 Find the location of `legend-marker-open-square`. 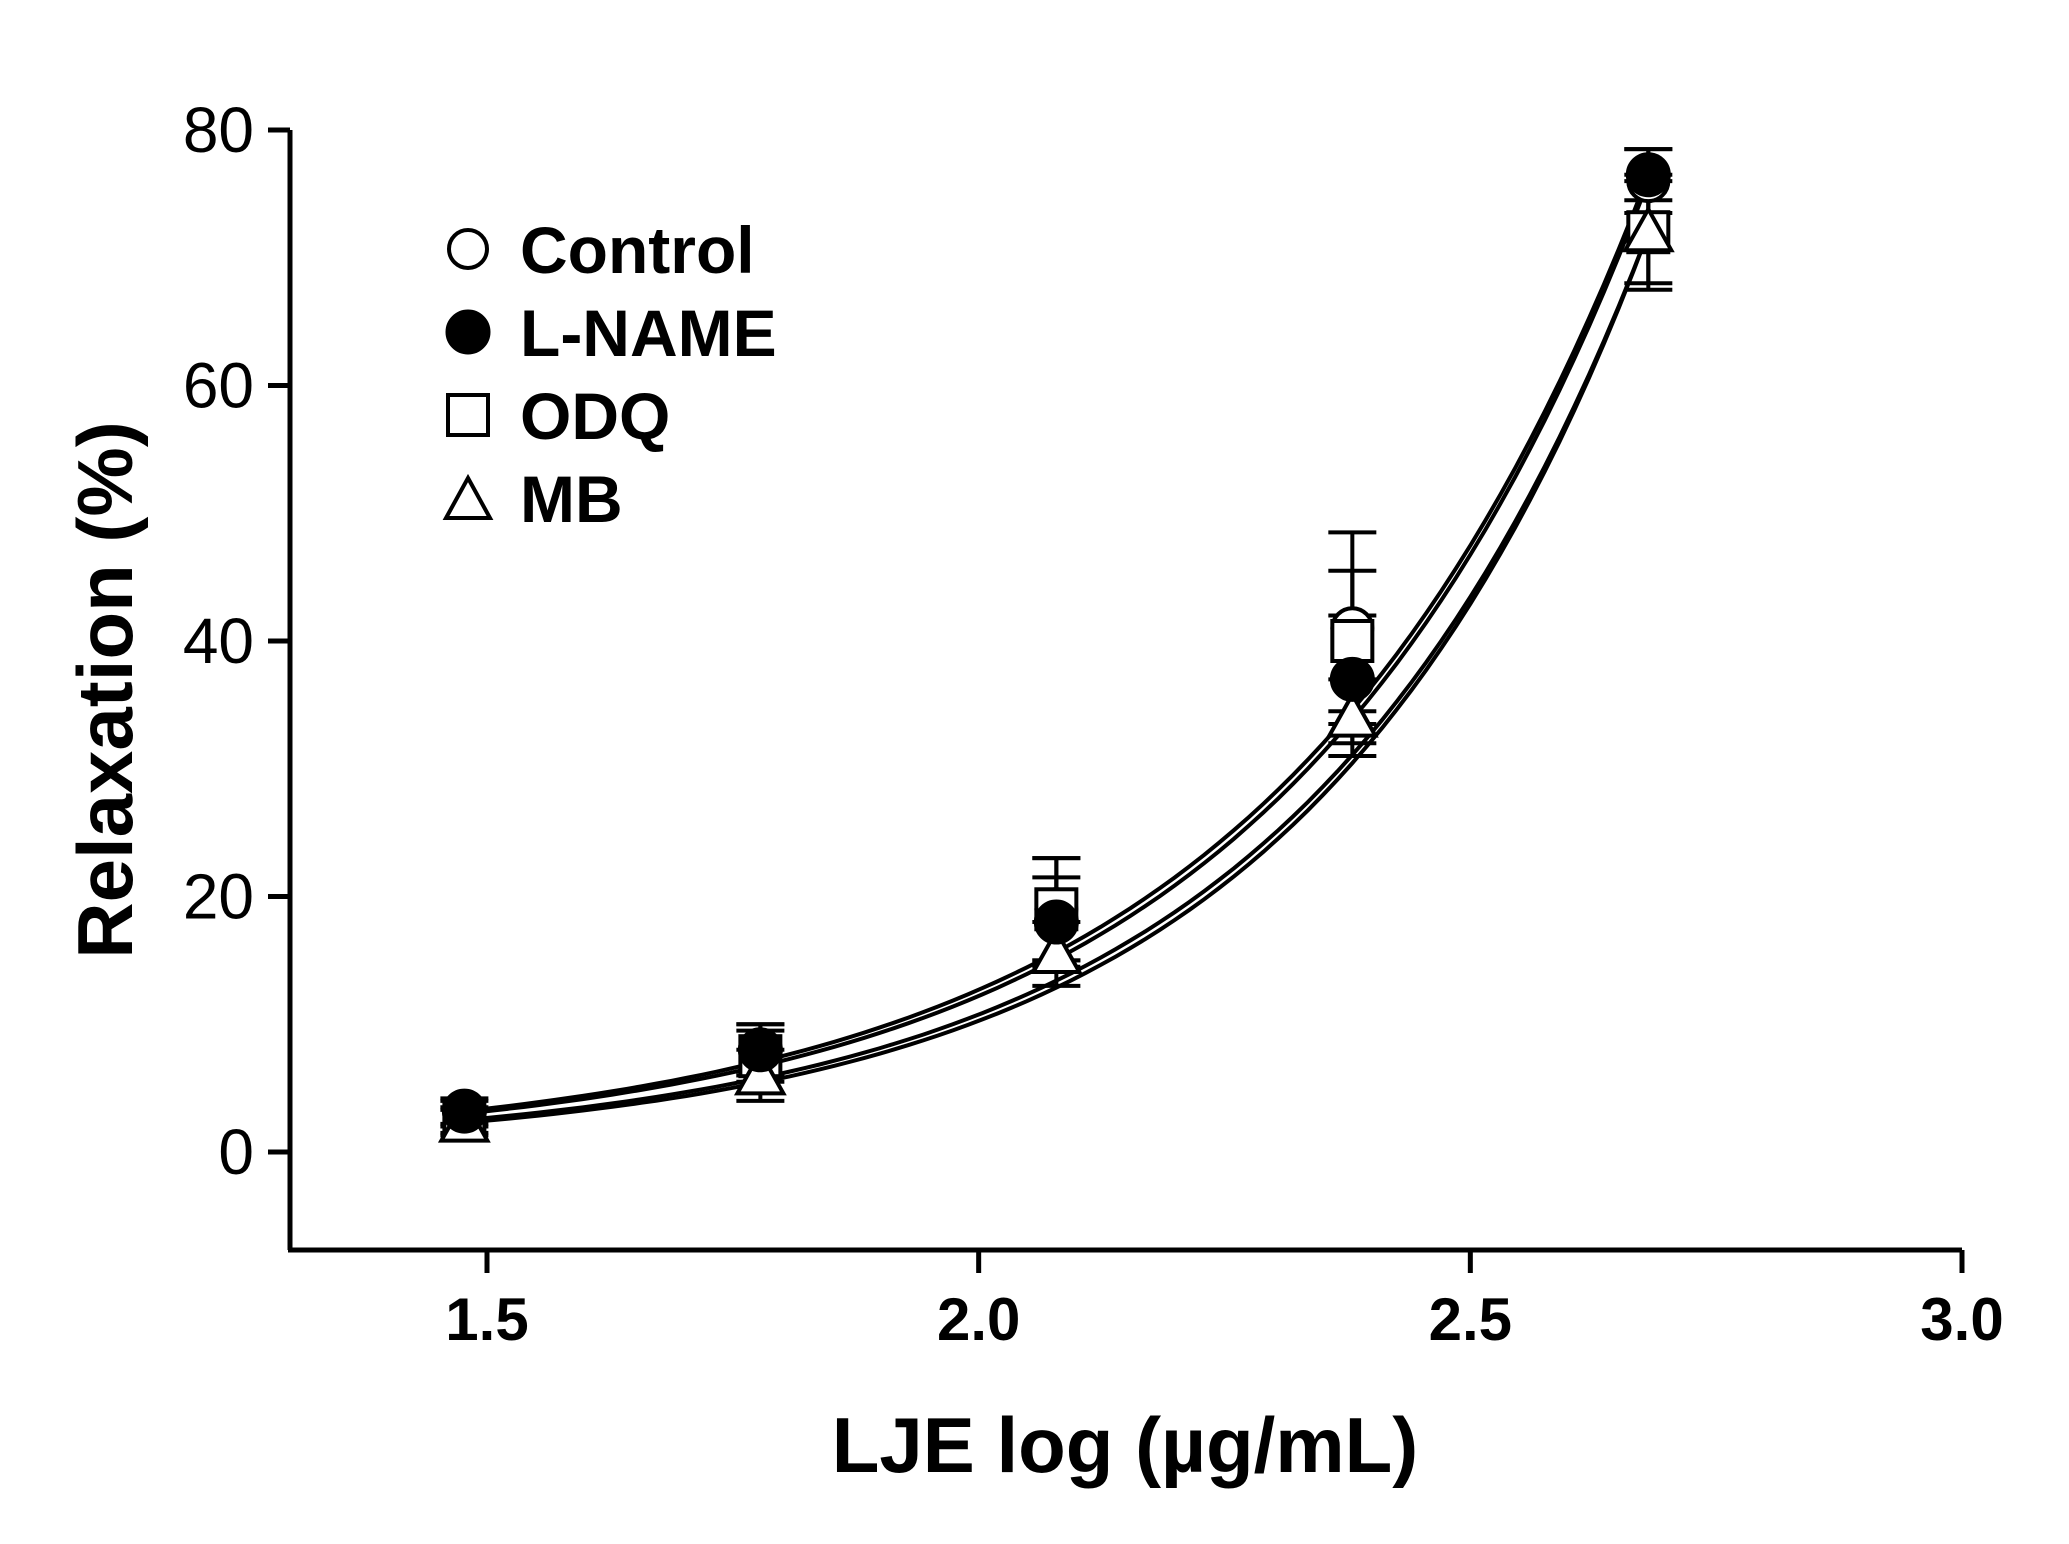

legend-marker-open-square is located at coordinates (468, 415).